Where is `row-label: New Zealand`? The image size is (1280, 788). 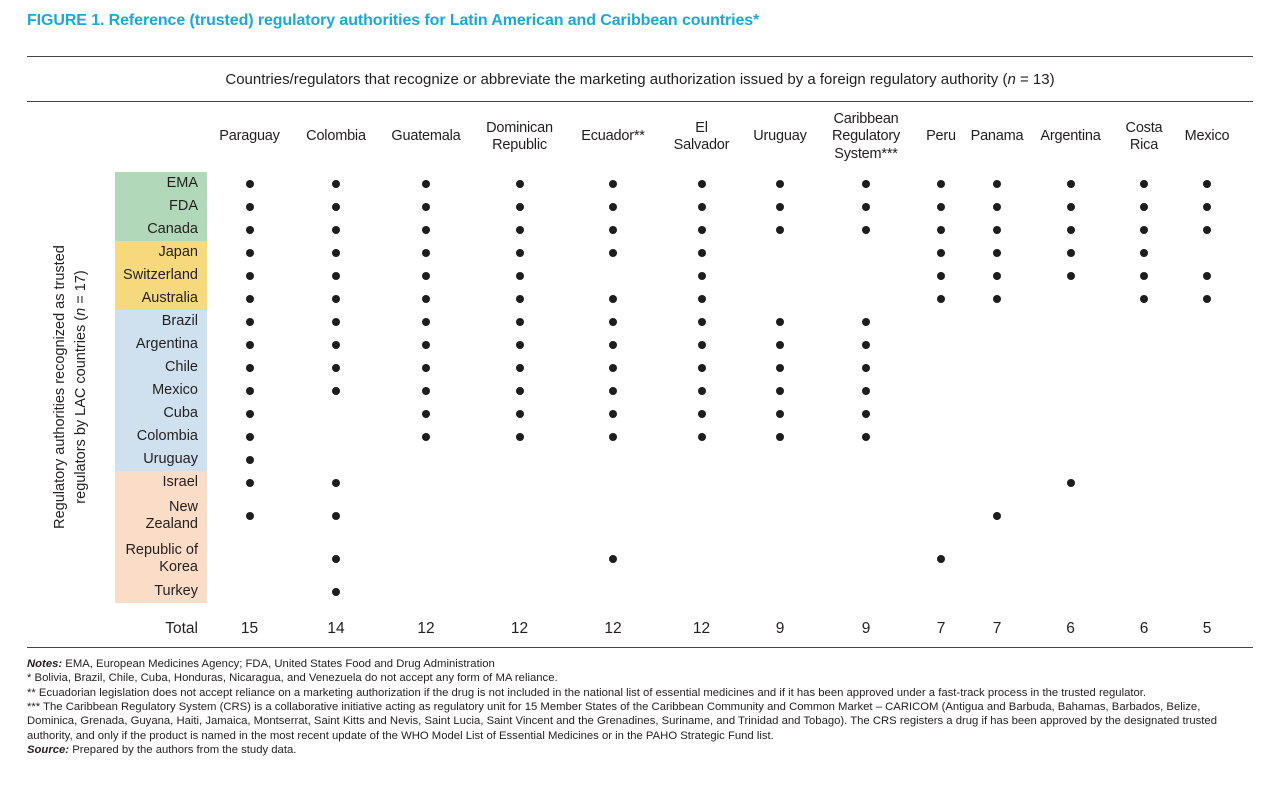
row-label: New Zealand is located at coordinates (161, 515).